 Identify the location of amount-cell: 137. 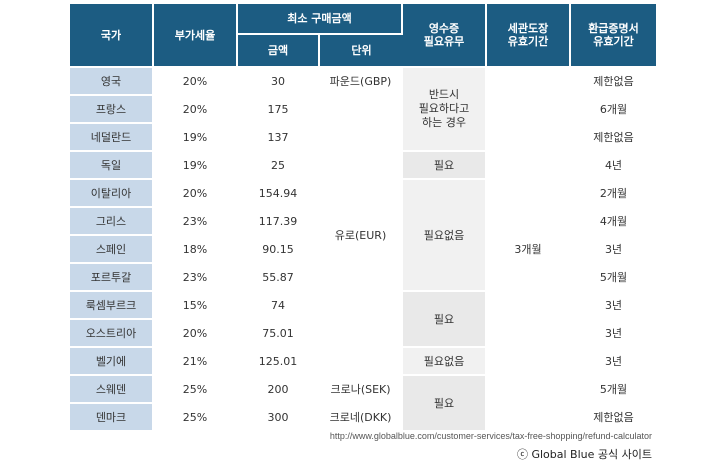
(279, 138).